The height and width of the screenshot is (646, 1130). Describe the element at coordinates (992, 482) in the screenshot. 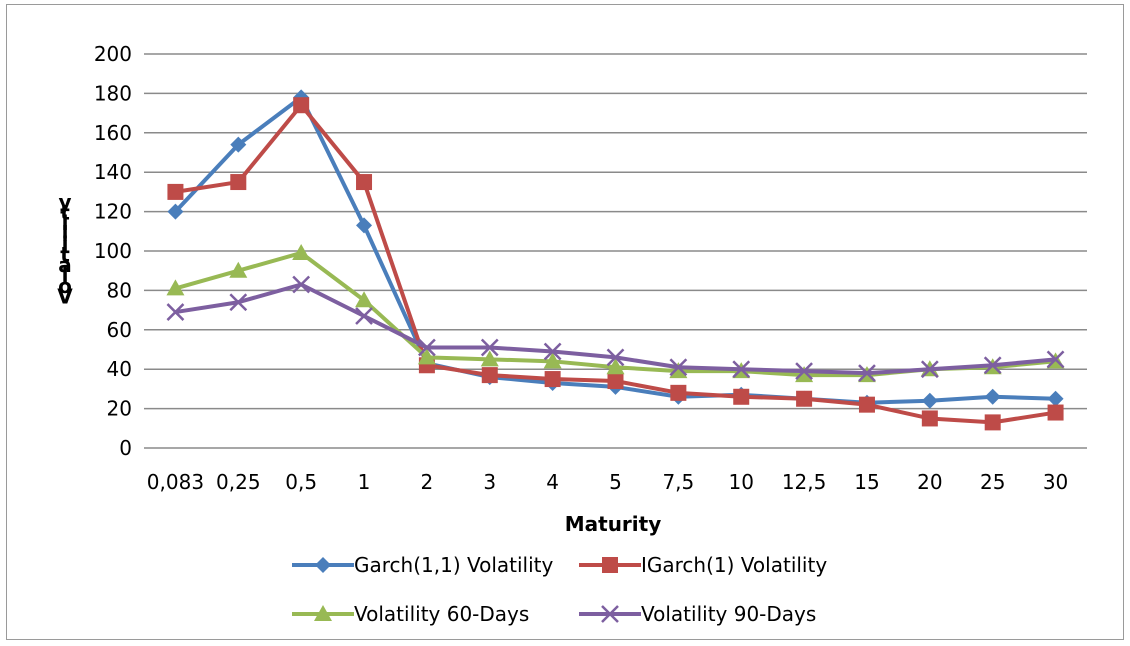

I see `x-tick-label: 25` at that location.